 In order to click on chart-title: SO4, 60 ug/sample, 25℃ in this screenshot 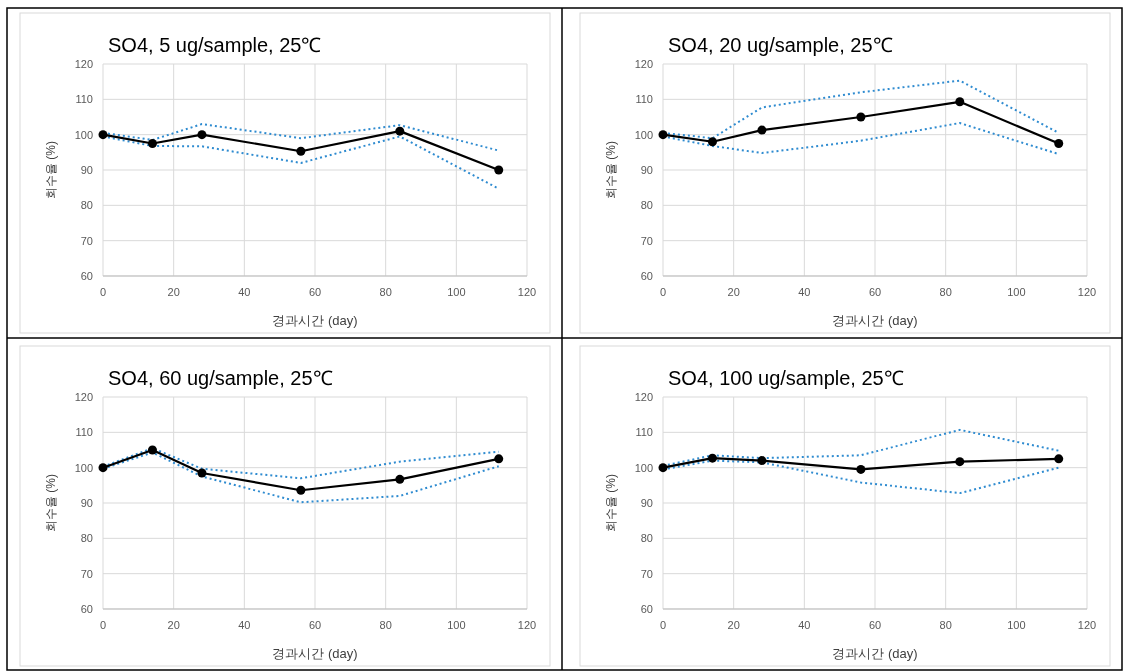, I will do `click(220, 378)`.